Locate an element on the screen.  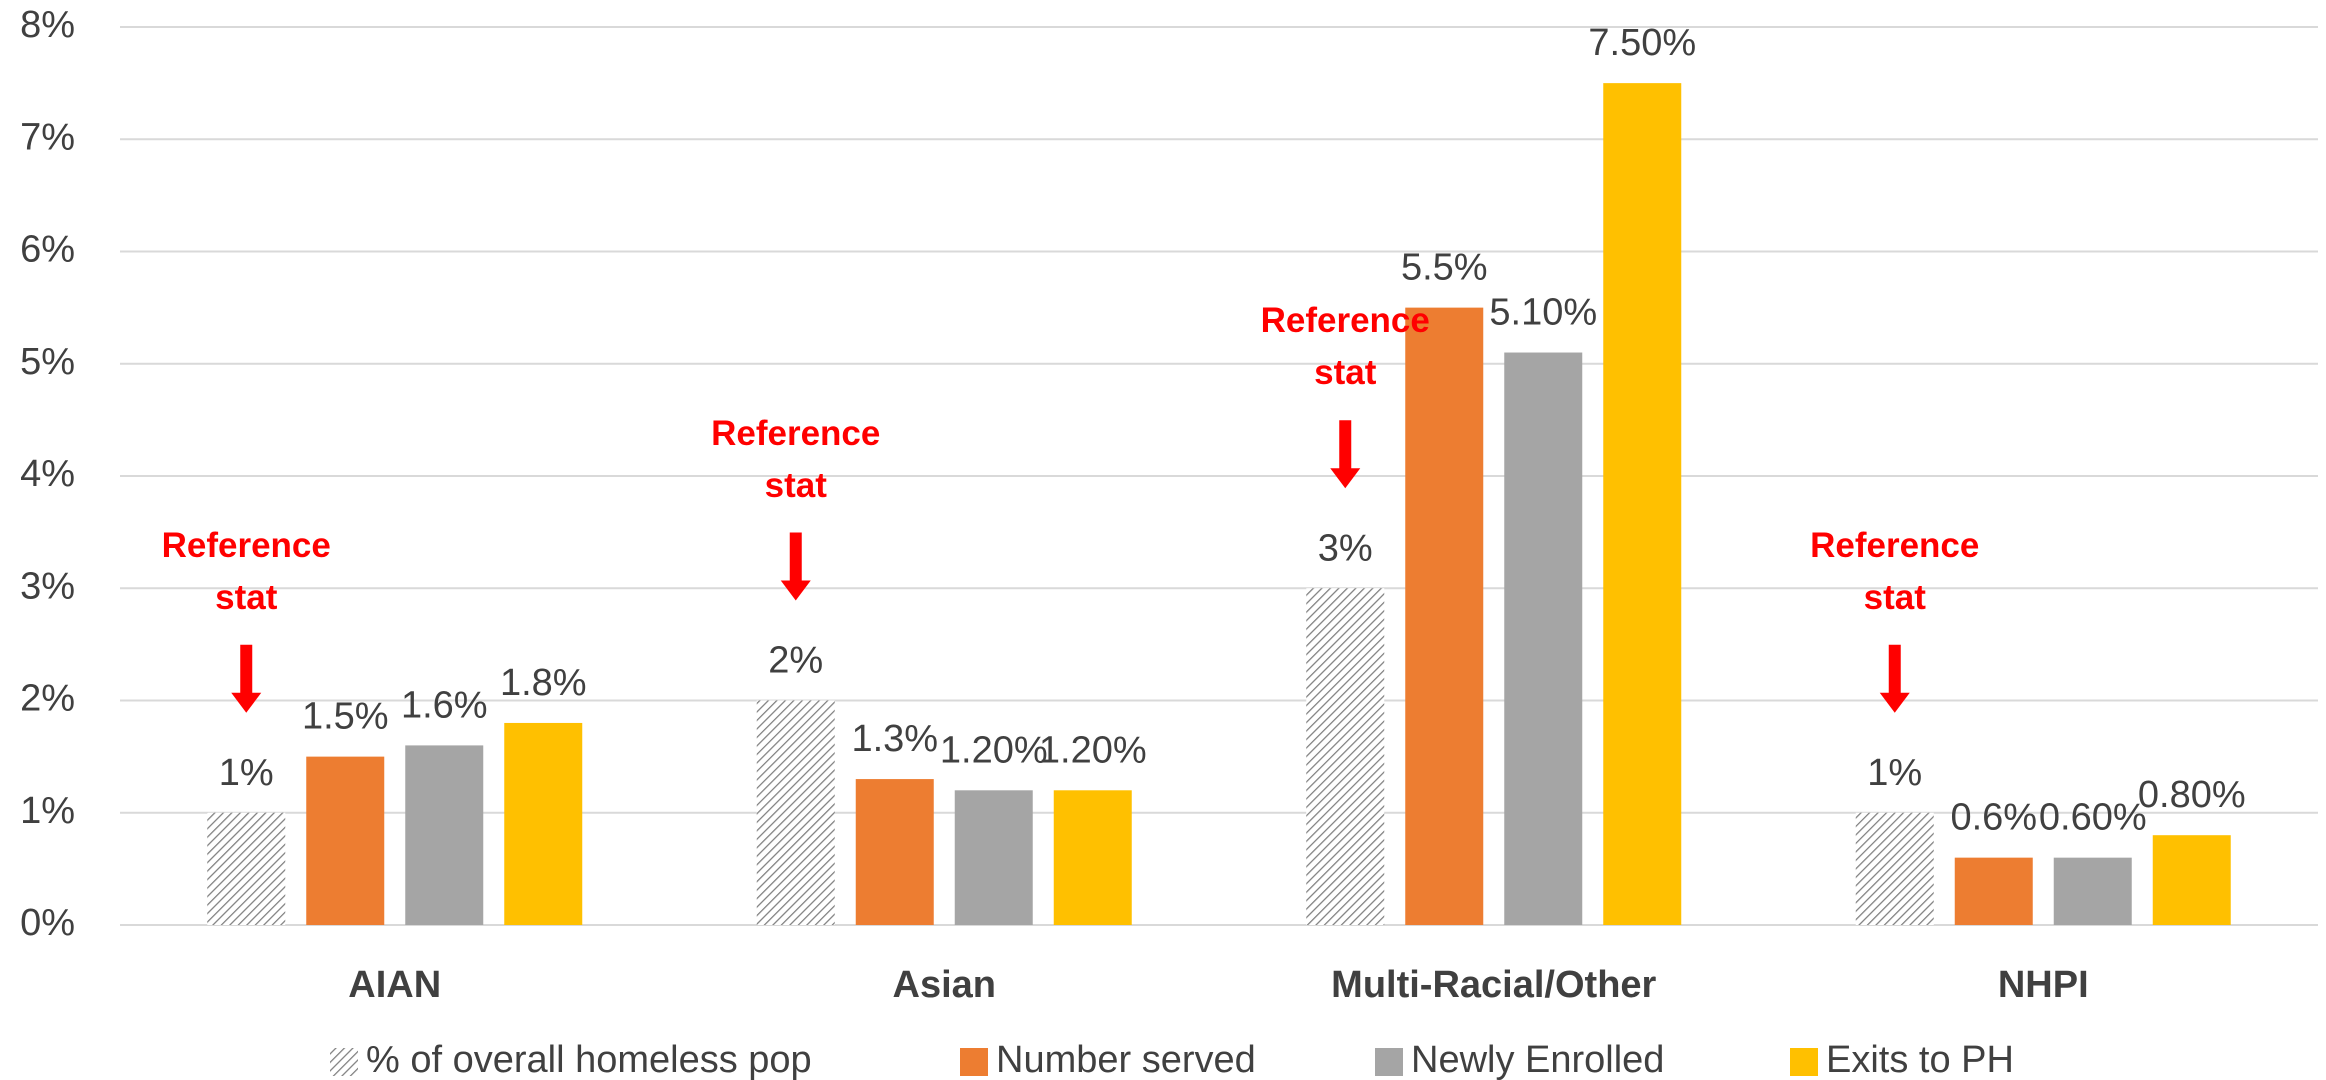
y-tick-label: 3% is located at coordinates (47, 586).